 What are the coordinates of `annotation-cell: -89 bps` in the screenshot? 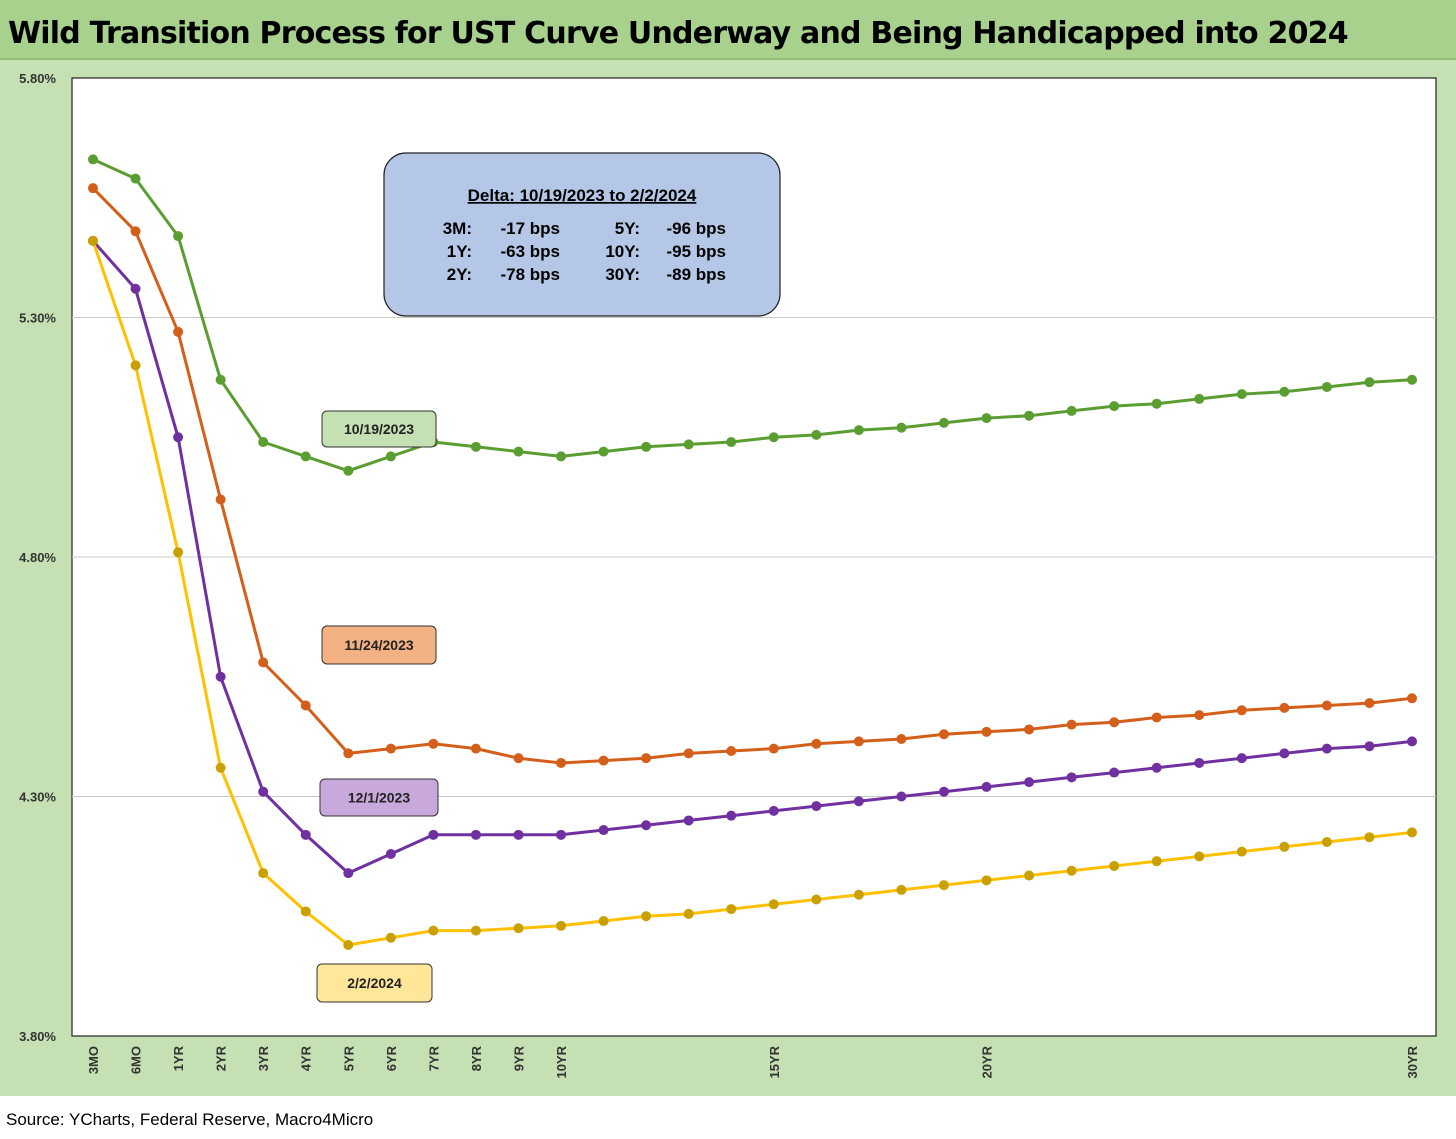 It's located at (696, 274).